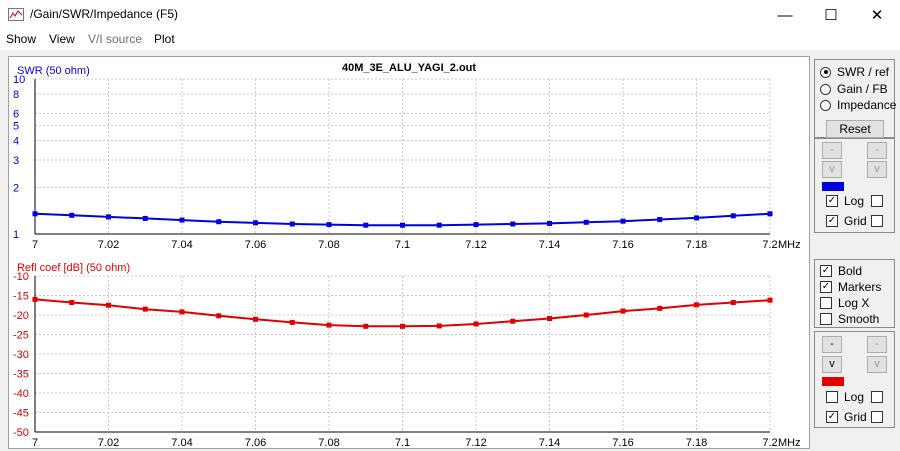 The image size is (900, 451). I want to click on radio-impedance-indicator, so click(825, 105).